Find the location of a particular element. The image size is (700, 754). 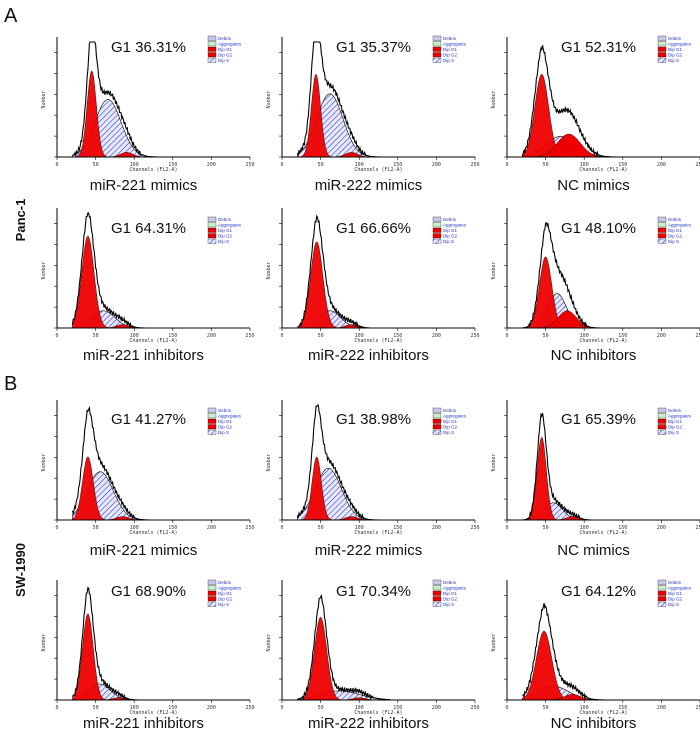

cell-line-label-panc1: Panc-1 is located at coordinates (20, 220).